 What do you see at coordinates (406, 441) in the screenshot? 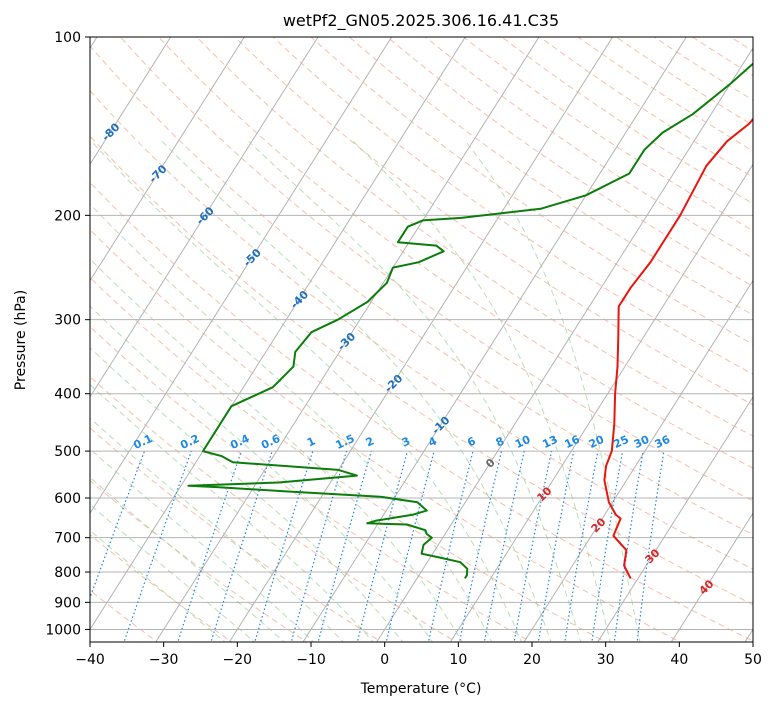
I see `mixing-ratio-label: 3` at bounding box center [406, 441].